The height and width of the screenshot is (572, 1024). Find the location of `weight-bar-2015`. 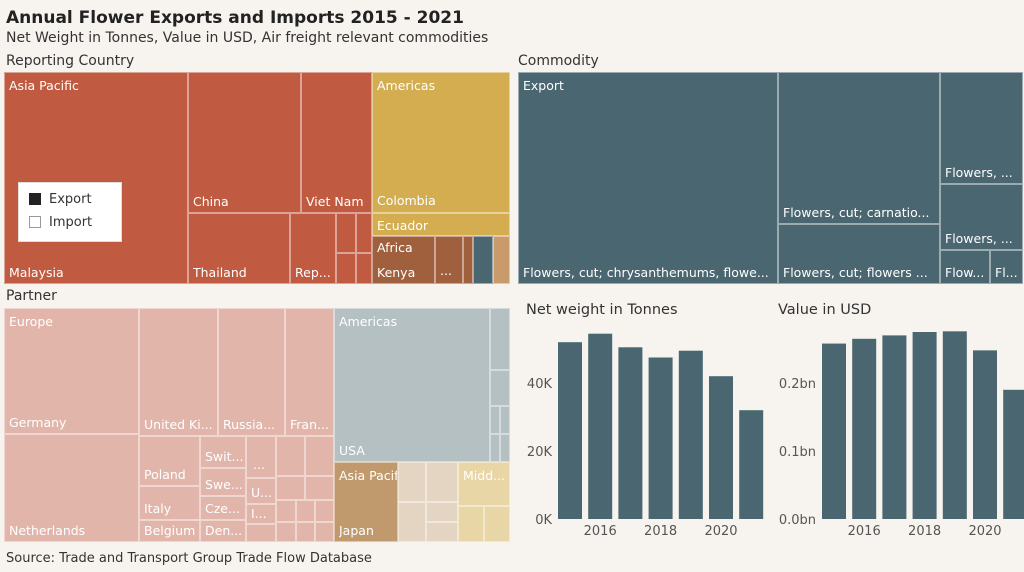

weight-bar-2015 is located at coordinates (570, 430).